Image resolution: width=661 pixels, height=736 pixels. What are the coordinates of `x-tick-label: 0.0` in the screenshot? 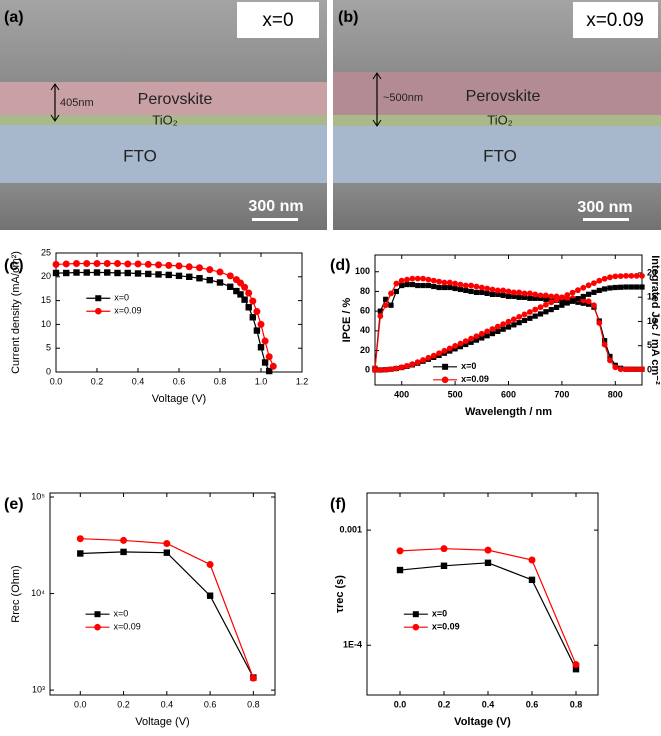 It's located at (400, 704).